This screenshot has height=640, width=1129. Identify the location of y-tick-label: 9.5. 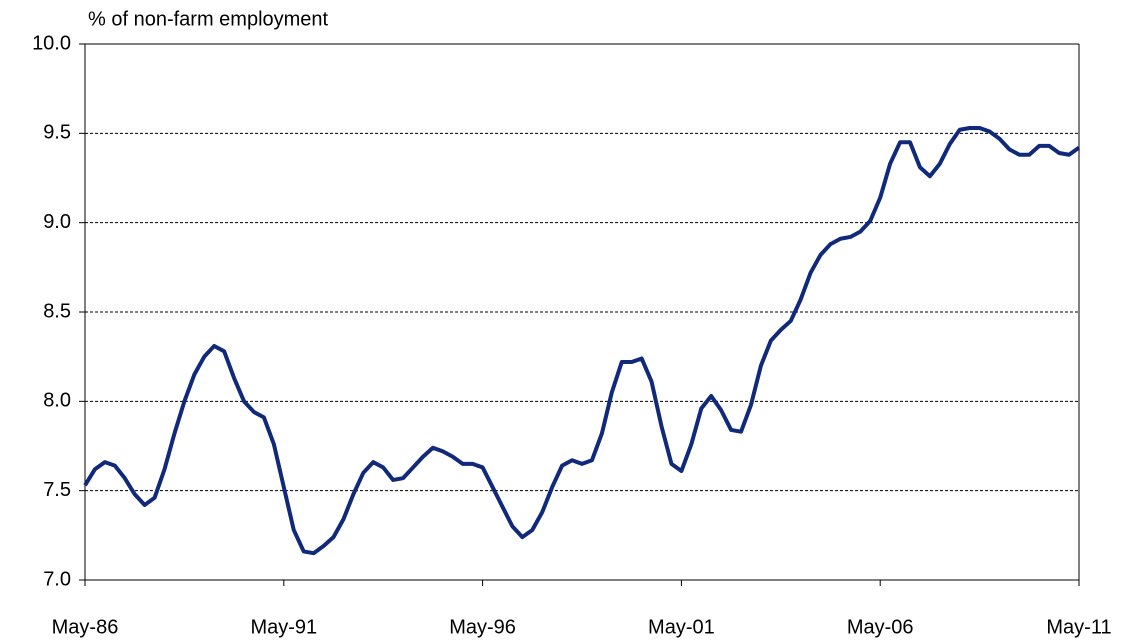
(57, 133).